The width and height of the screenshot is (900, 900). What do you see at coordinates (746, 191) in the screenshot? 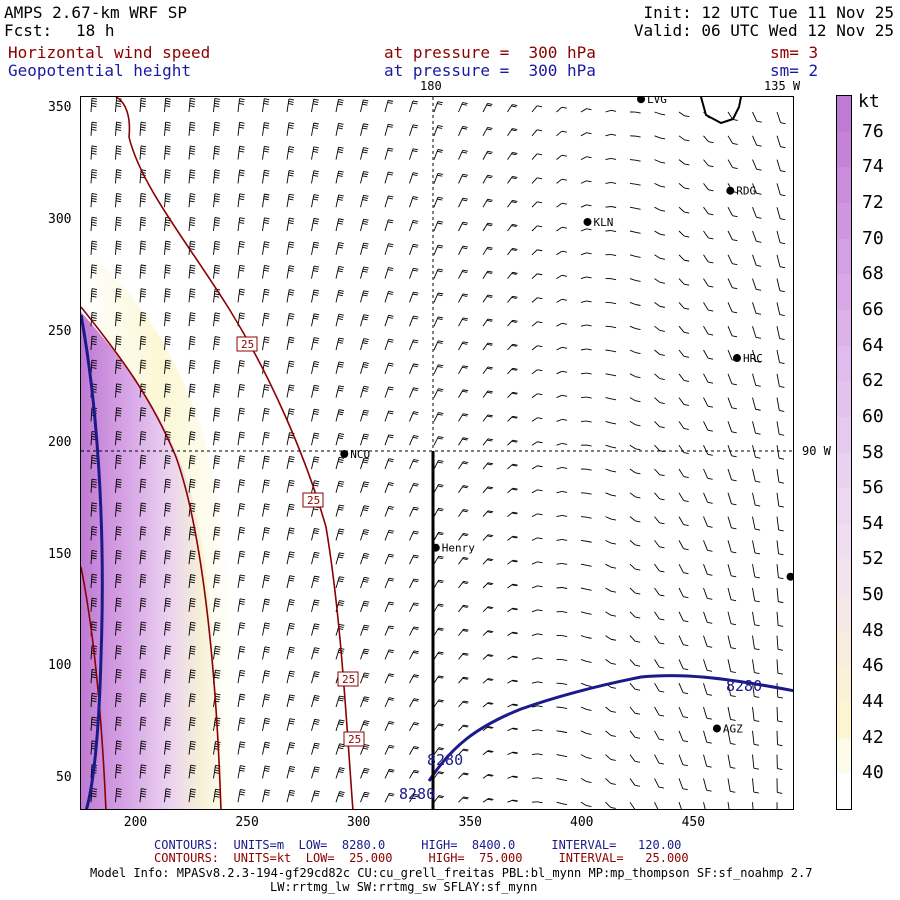
I see `station-label: RDG` at bounding box center [746, 191].